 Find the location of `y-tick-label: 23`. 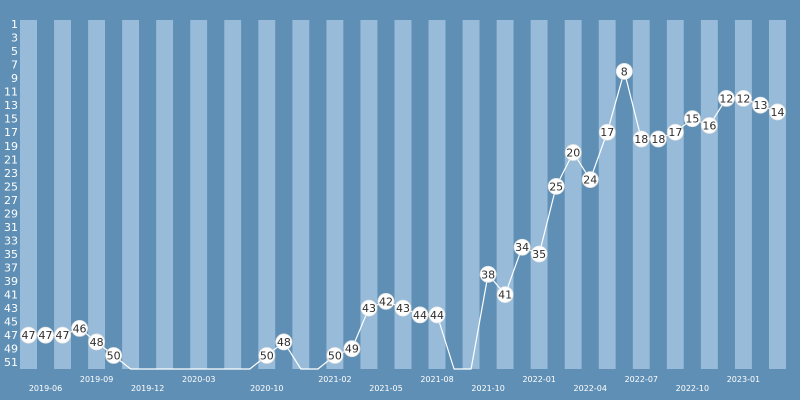

y-tick-label: 23 is located at coordinates (11, 173).